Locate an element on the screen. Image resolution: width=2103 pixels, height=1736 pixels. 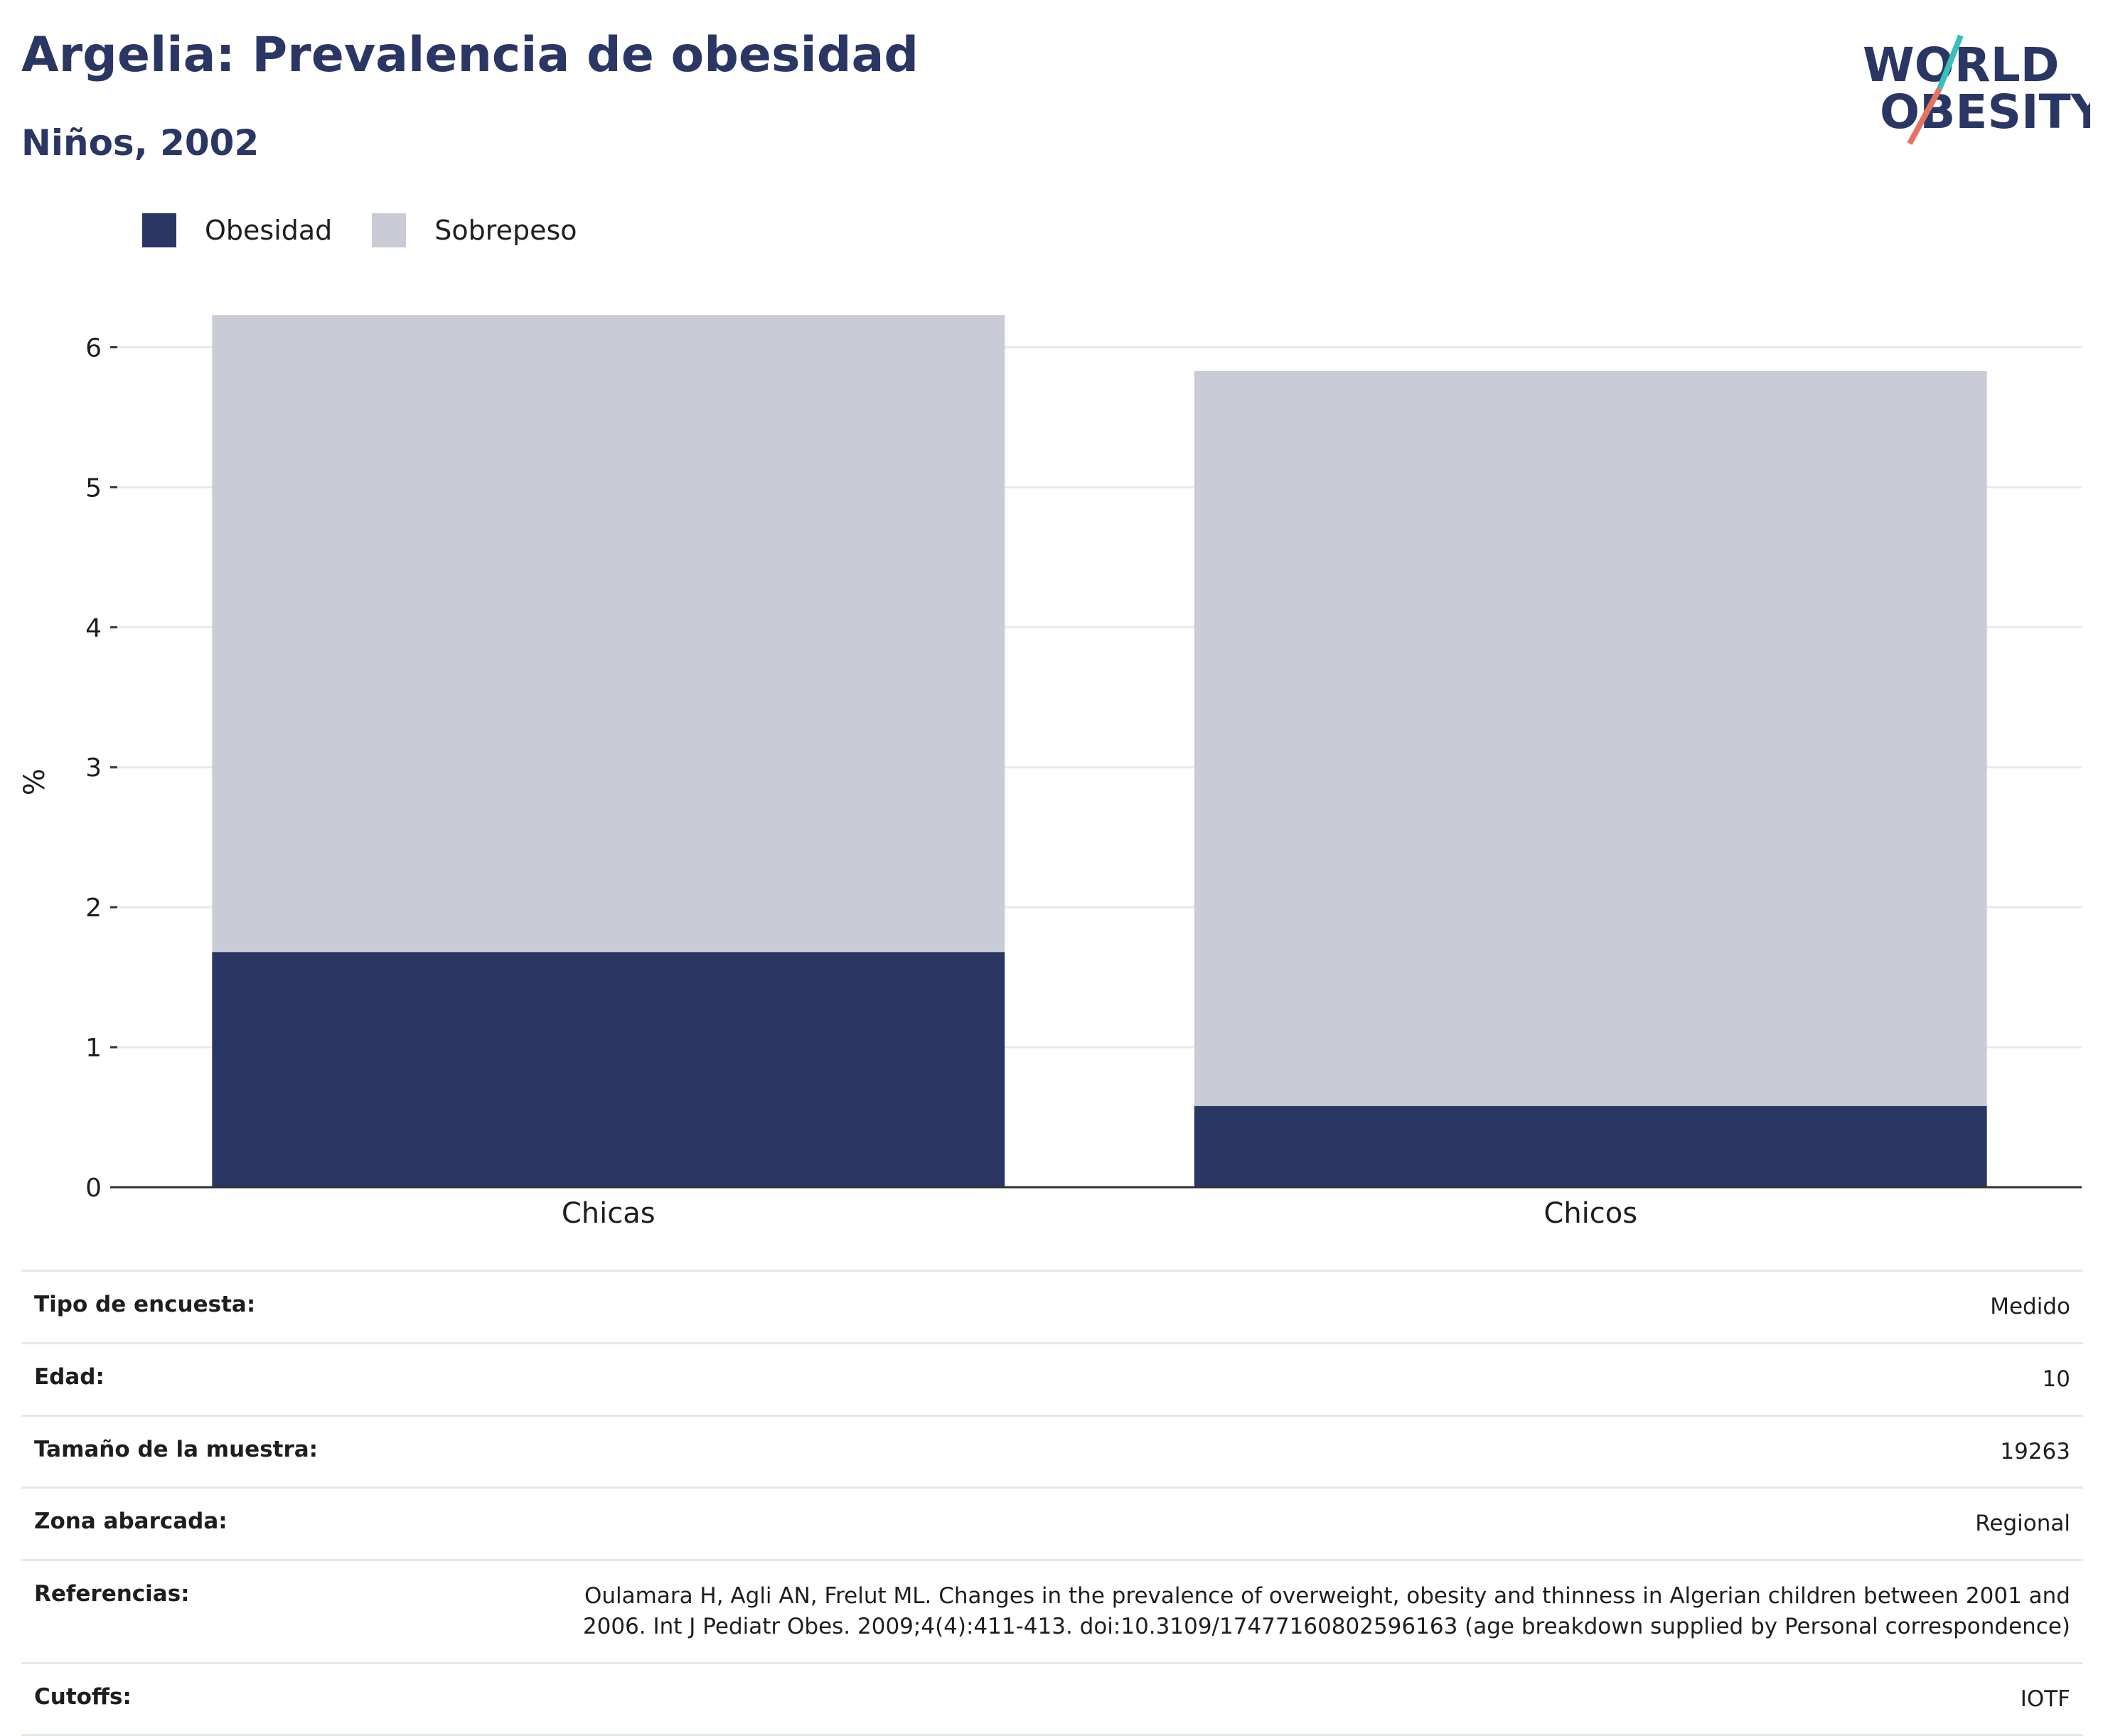
info-label: Tamaño de la muestra: is located at coordinates (176, 1449).